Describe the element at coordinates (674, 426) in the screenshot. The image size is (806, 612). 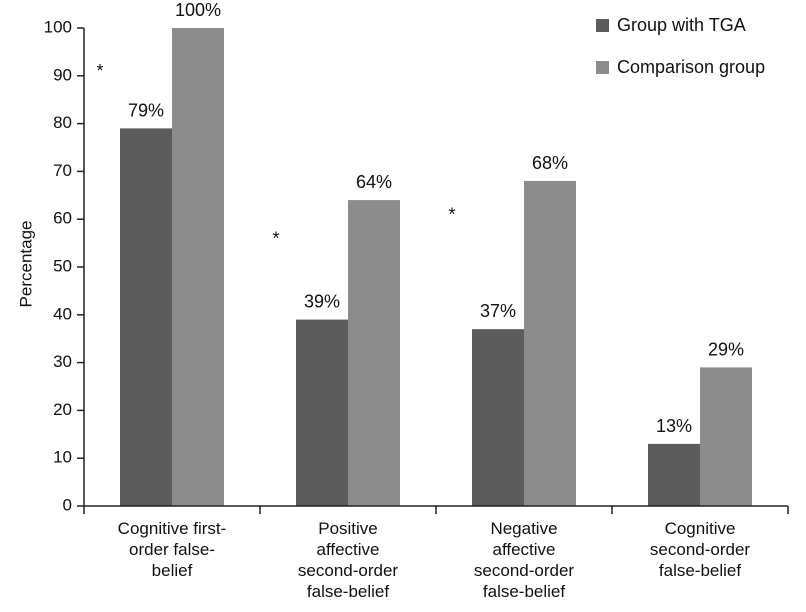
I see `bar-value-label: 13%` at that location.